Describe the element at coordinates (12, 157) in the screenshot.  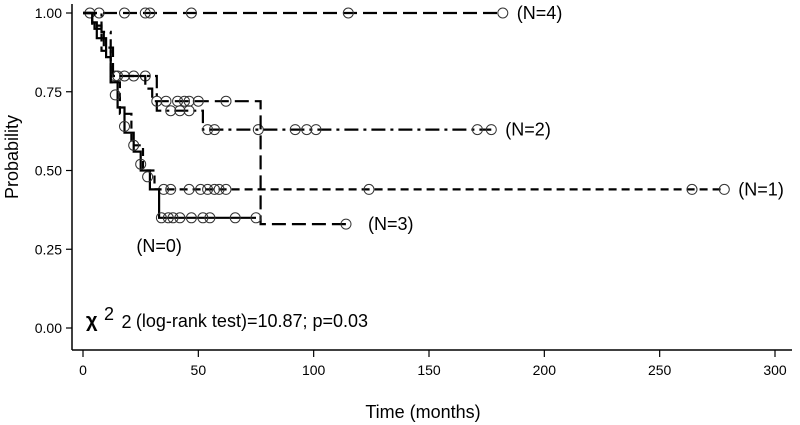
I see `y-axis-title: Probability` at that location.